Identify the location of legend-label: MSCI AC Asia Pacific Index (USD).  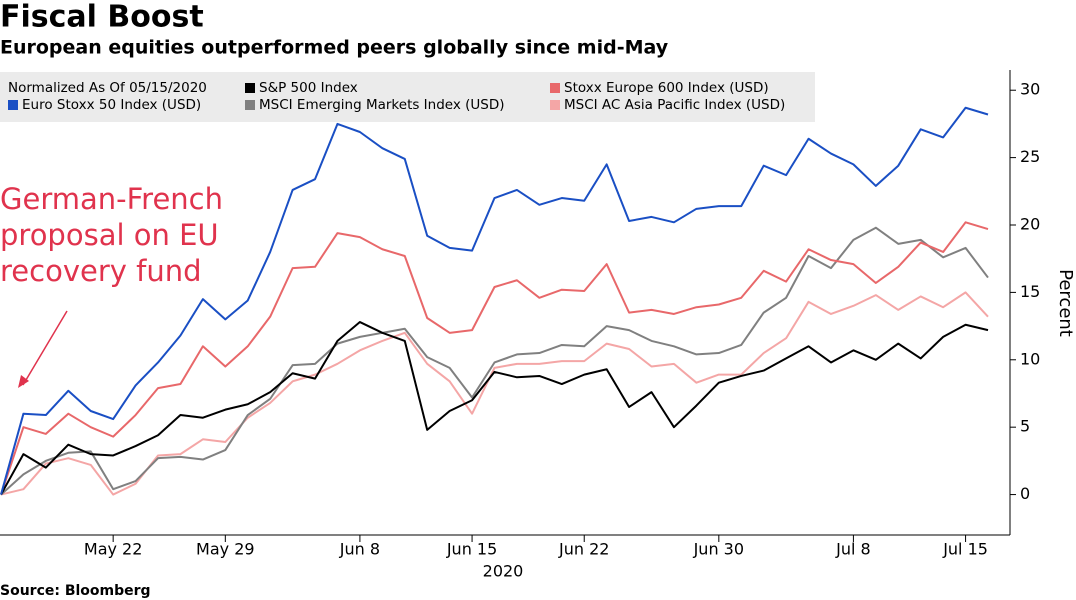
(674, 105).